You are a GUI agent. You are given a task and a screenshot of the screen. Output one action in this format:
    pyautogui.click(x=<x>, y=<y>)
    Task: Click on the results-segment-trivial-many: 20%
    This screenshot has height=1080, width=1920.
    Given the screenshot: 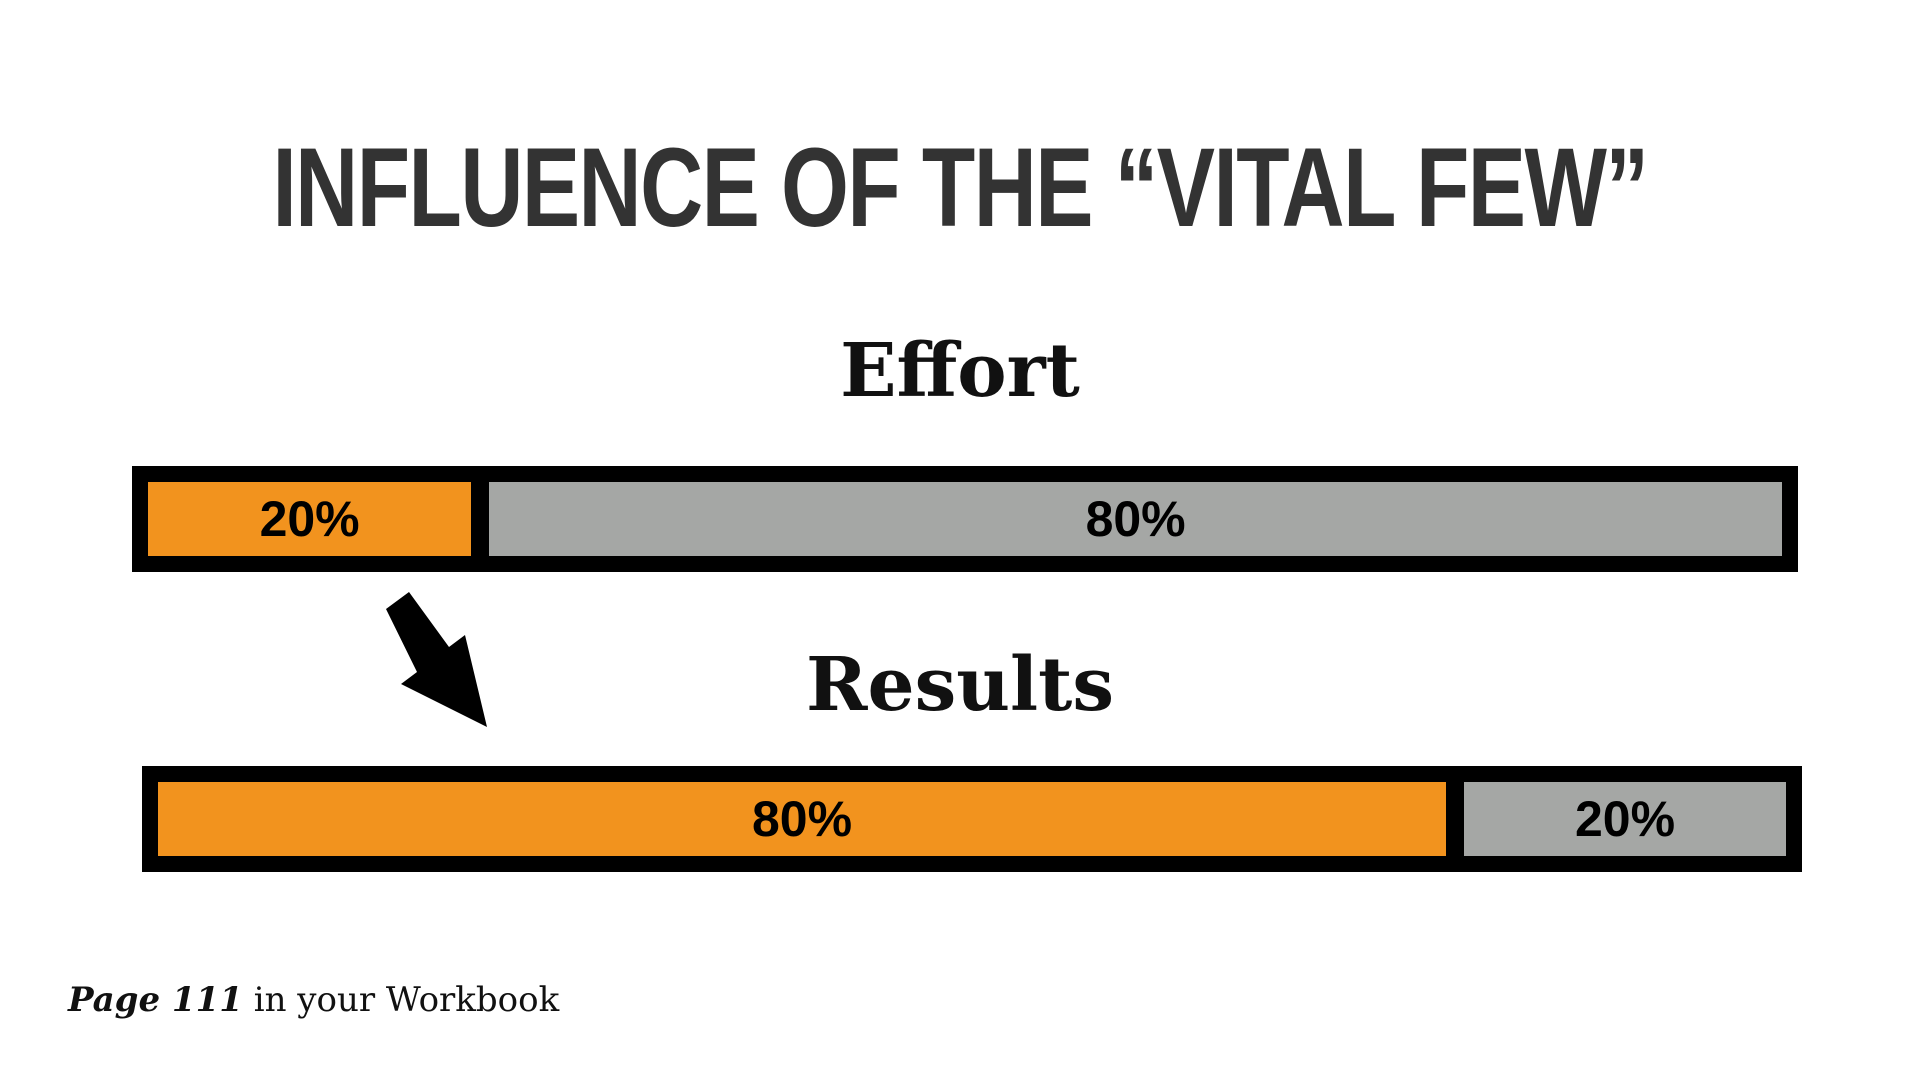 What is the action you would take?
    pyautogui.click(x=1625, y=819)
    